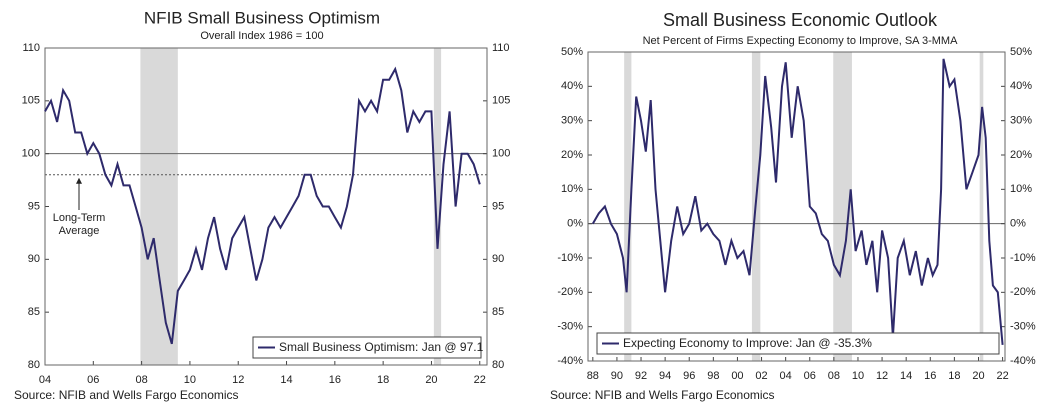 Image resolution: width=1063 pixels, height=408 pixels. What do you see at coordinates (34, 365) in the screenshot?
I see `y-tick-label: 80` at bounding box center [34, 365].